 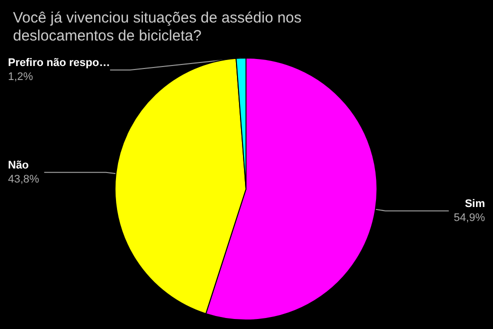 I want to click on data-label: 54,9%, so click(x=470, y=218).